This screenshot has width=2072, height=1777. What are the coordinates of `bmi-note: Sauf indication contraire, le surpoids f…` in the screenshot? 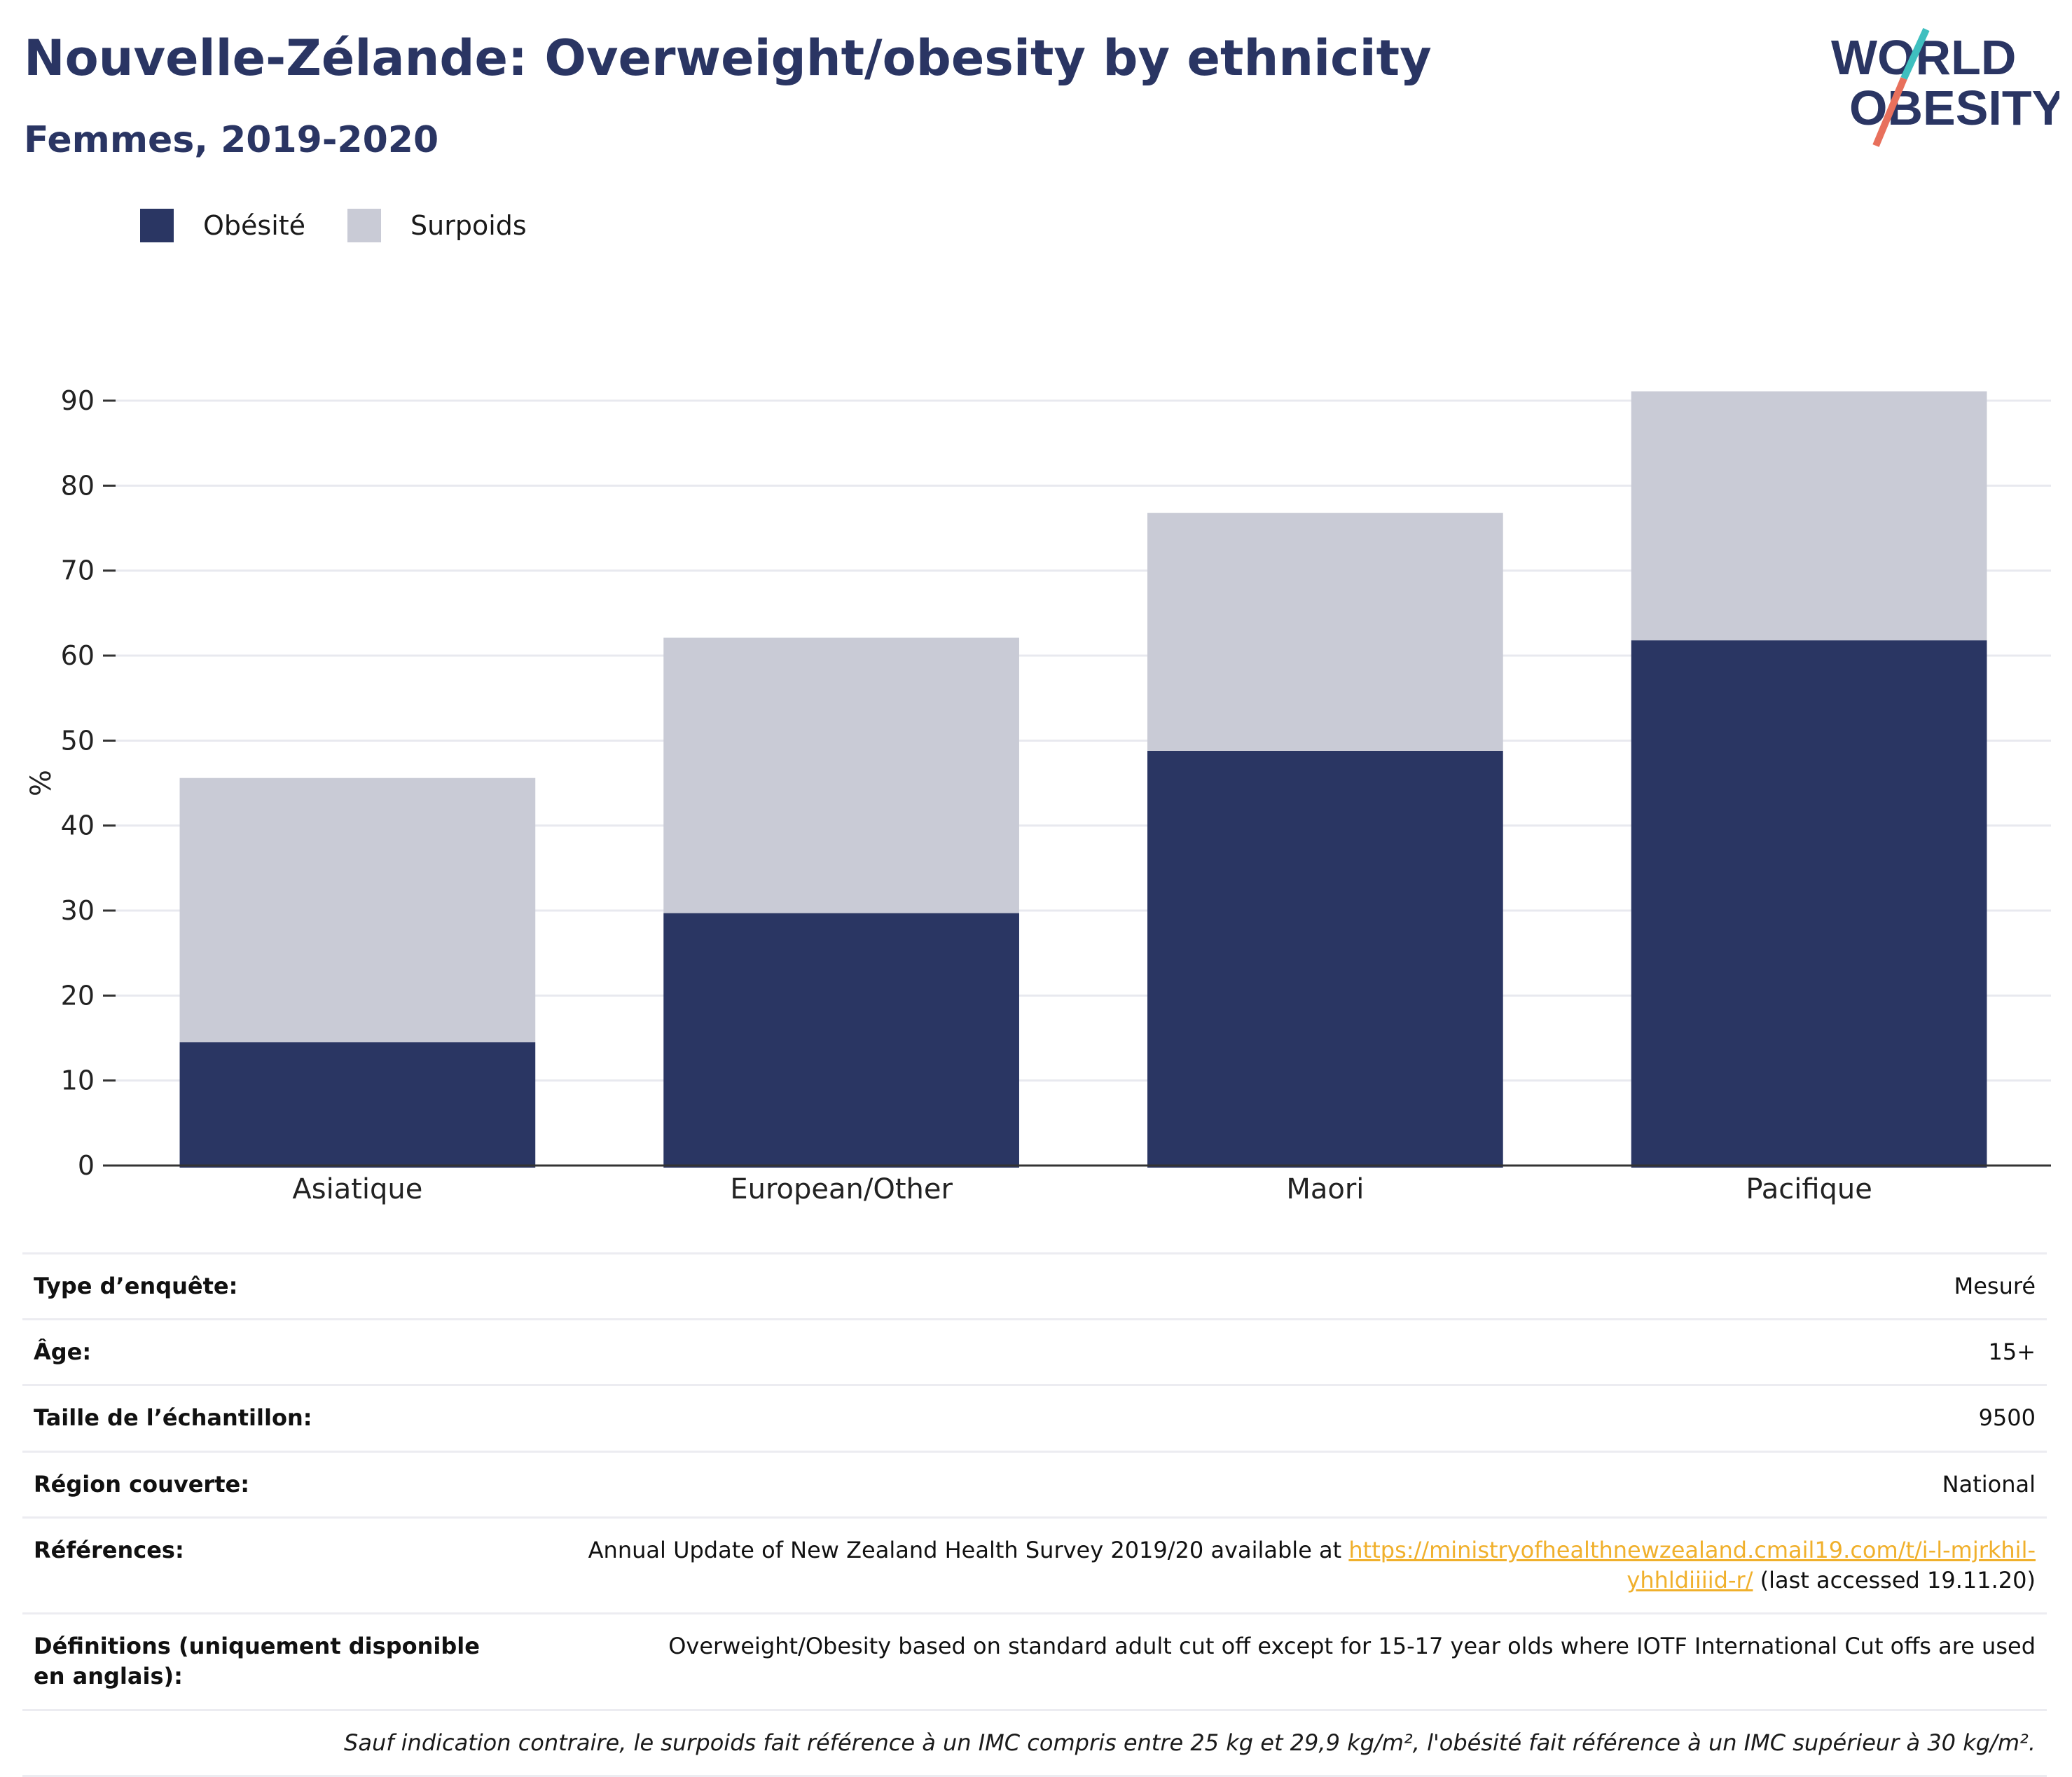 It's located at (1034, 1742).